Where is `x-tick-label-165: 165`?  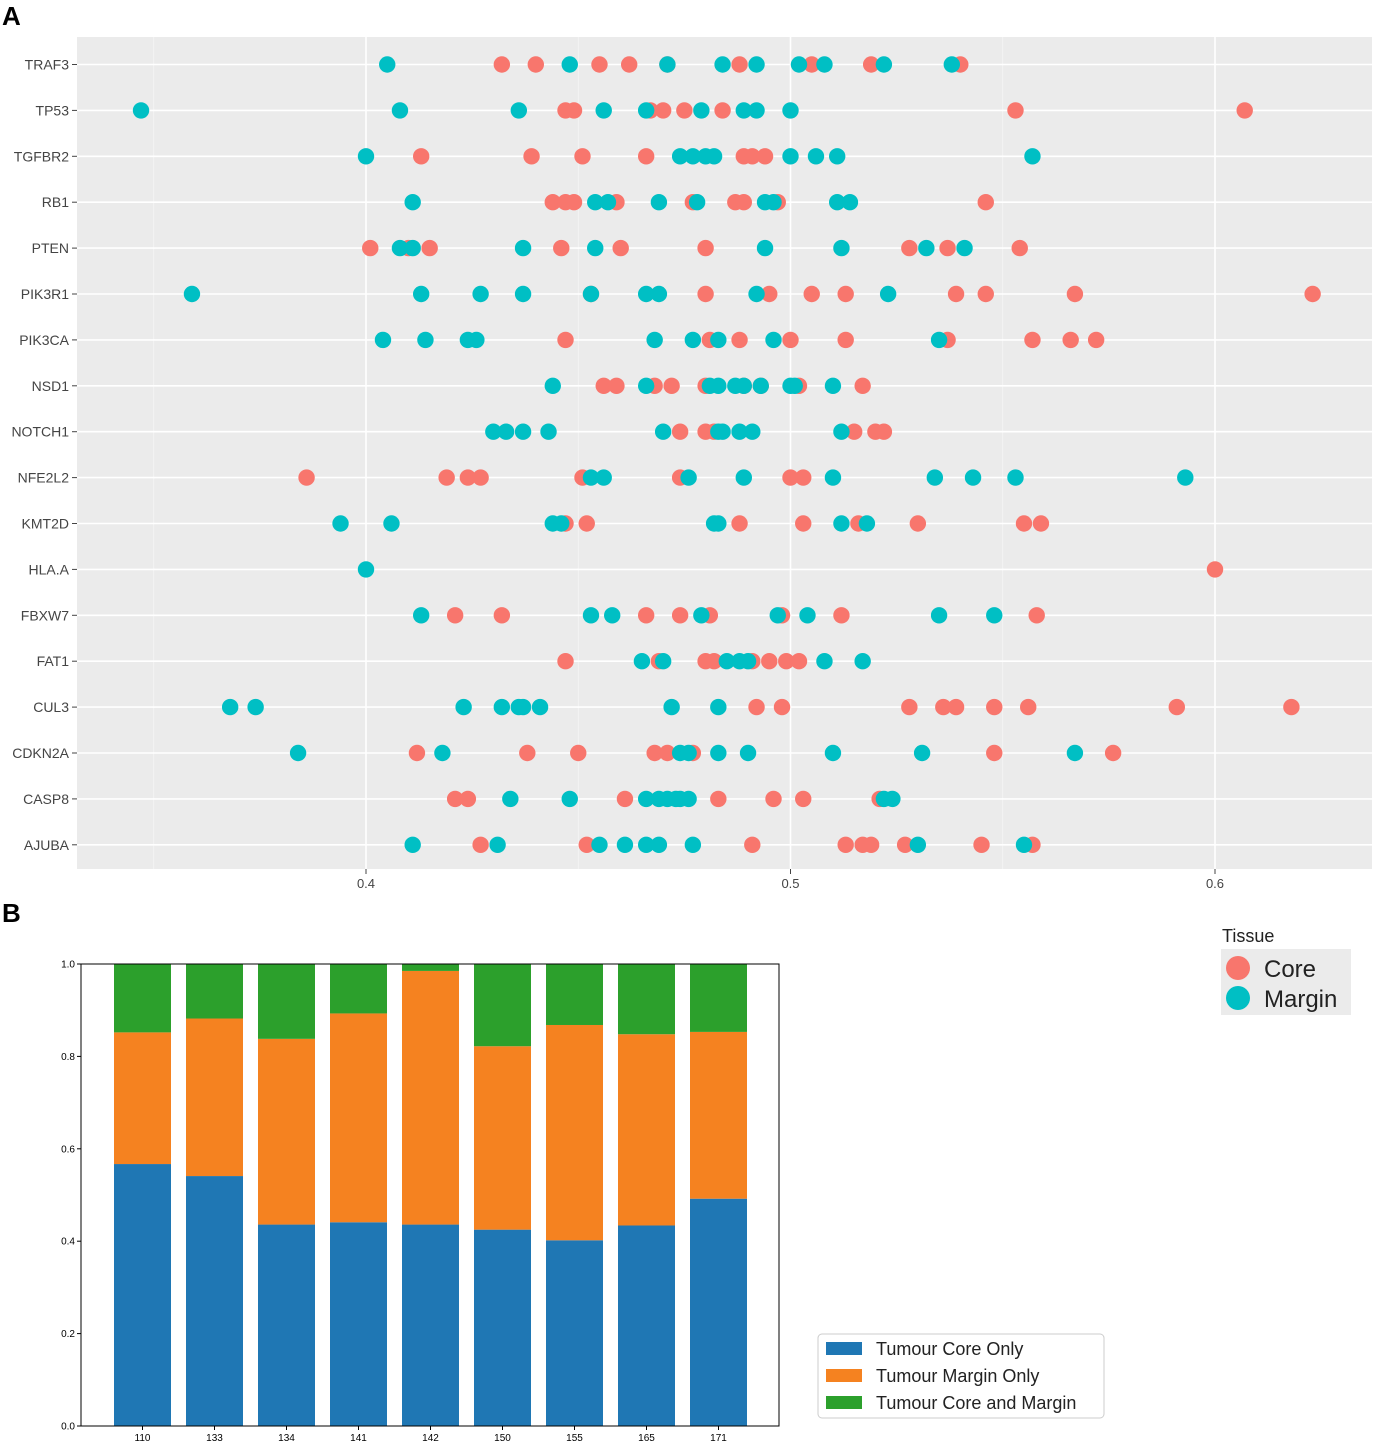
x-tick-label-165: 165 is located at coordinates (646, 1437).